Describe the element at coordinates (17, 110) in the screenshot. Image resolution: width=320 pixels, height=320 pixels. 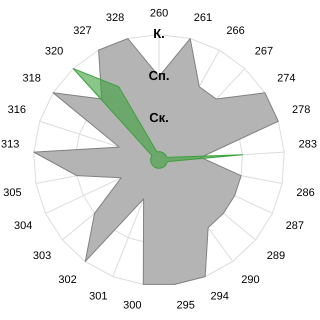
I see `spoke-label: 316` at that location.